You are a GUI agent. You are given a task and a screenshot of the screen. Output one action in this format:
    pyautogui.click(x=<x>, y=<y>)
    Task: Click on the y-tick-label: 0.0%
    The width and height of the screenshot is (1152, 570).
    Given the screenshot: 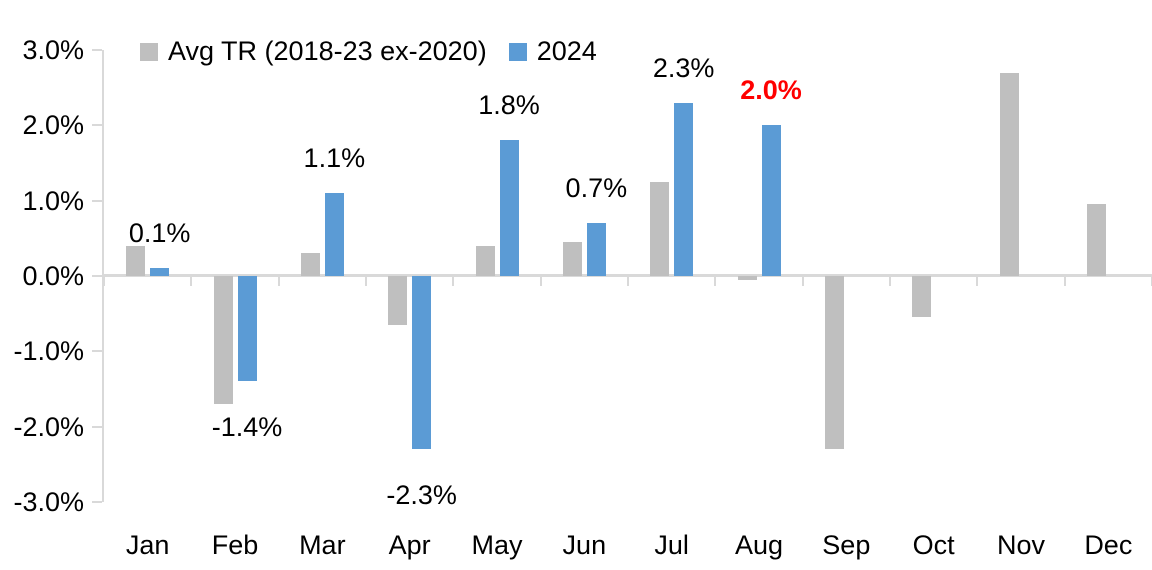 What is the action you would take?
    pyautogui.click(x=53, y=276)
    